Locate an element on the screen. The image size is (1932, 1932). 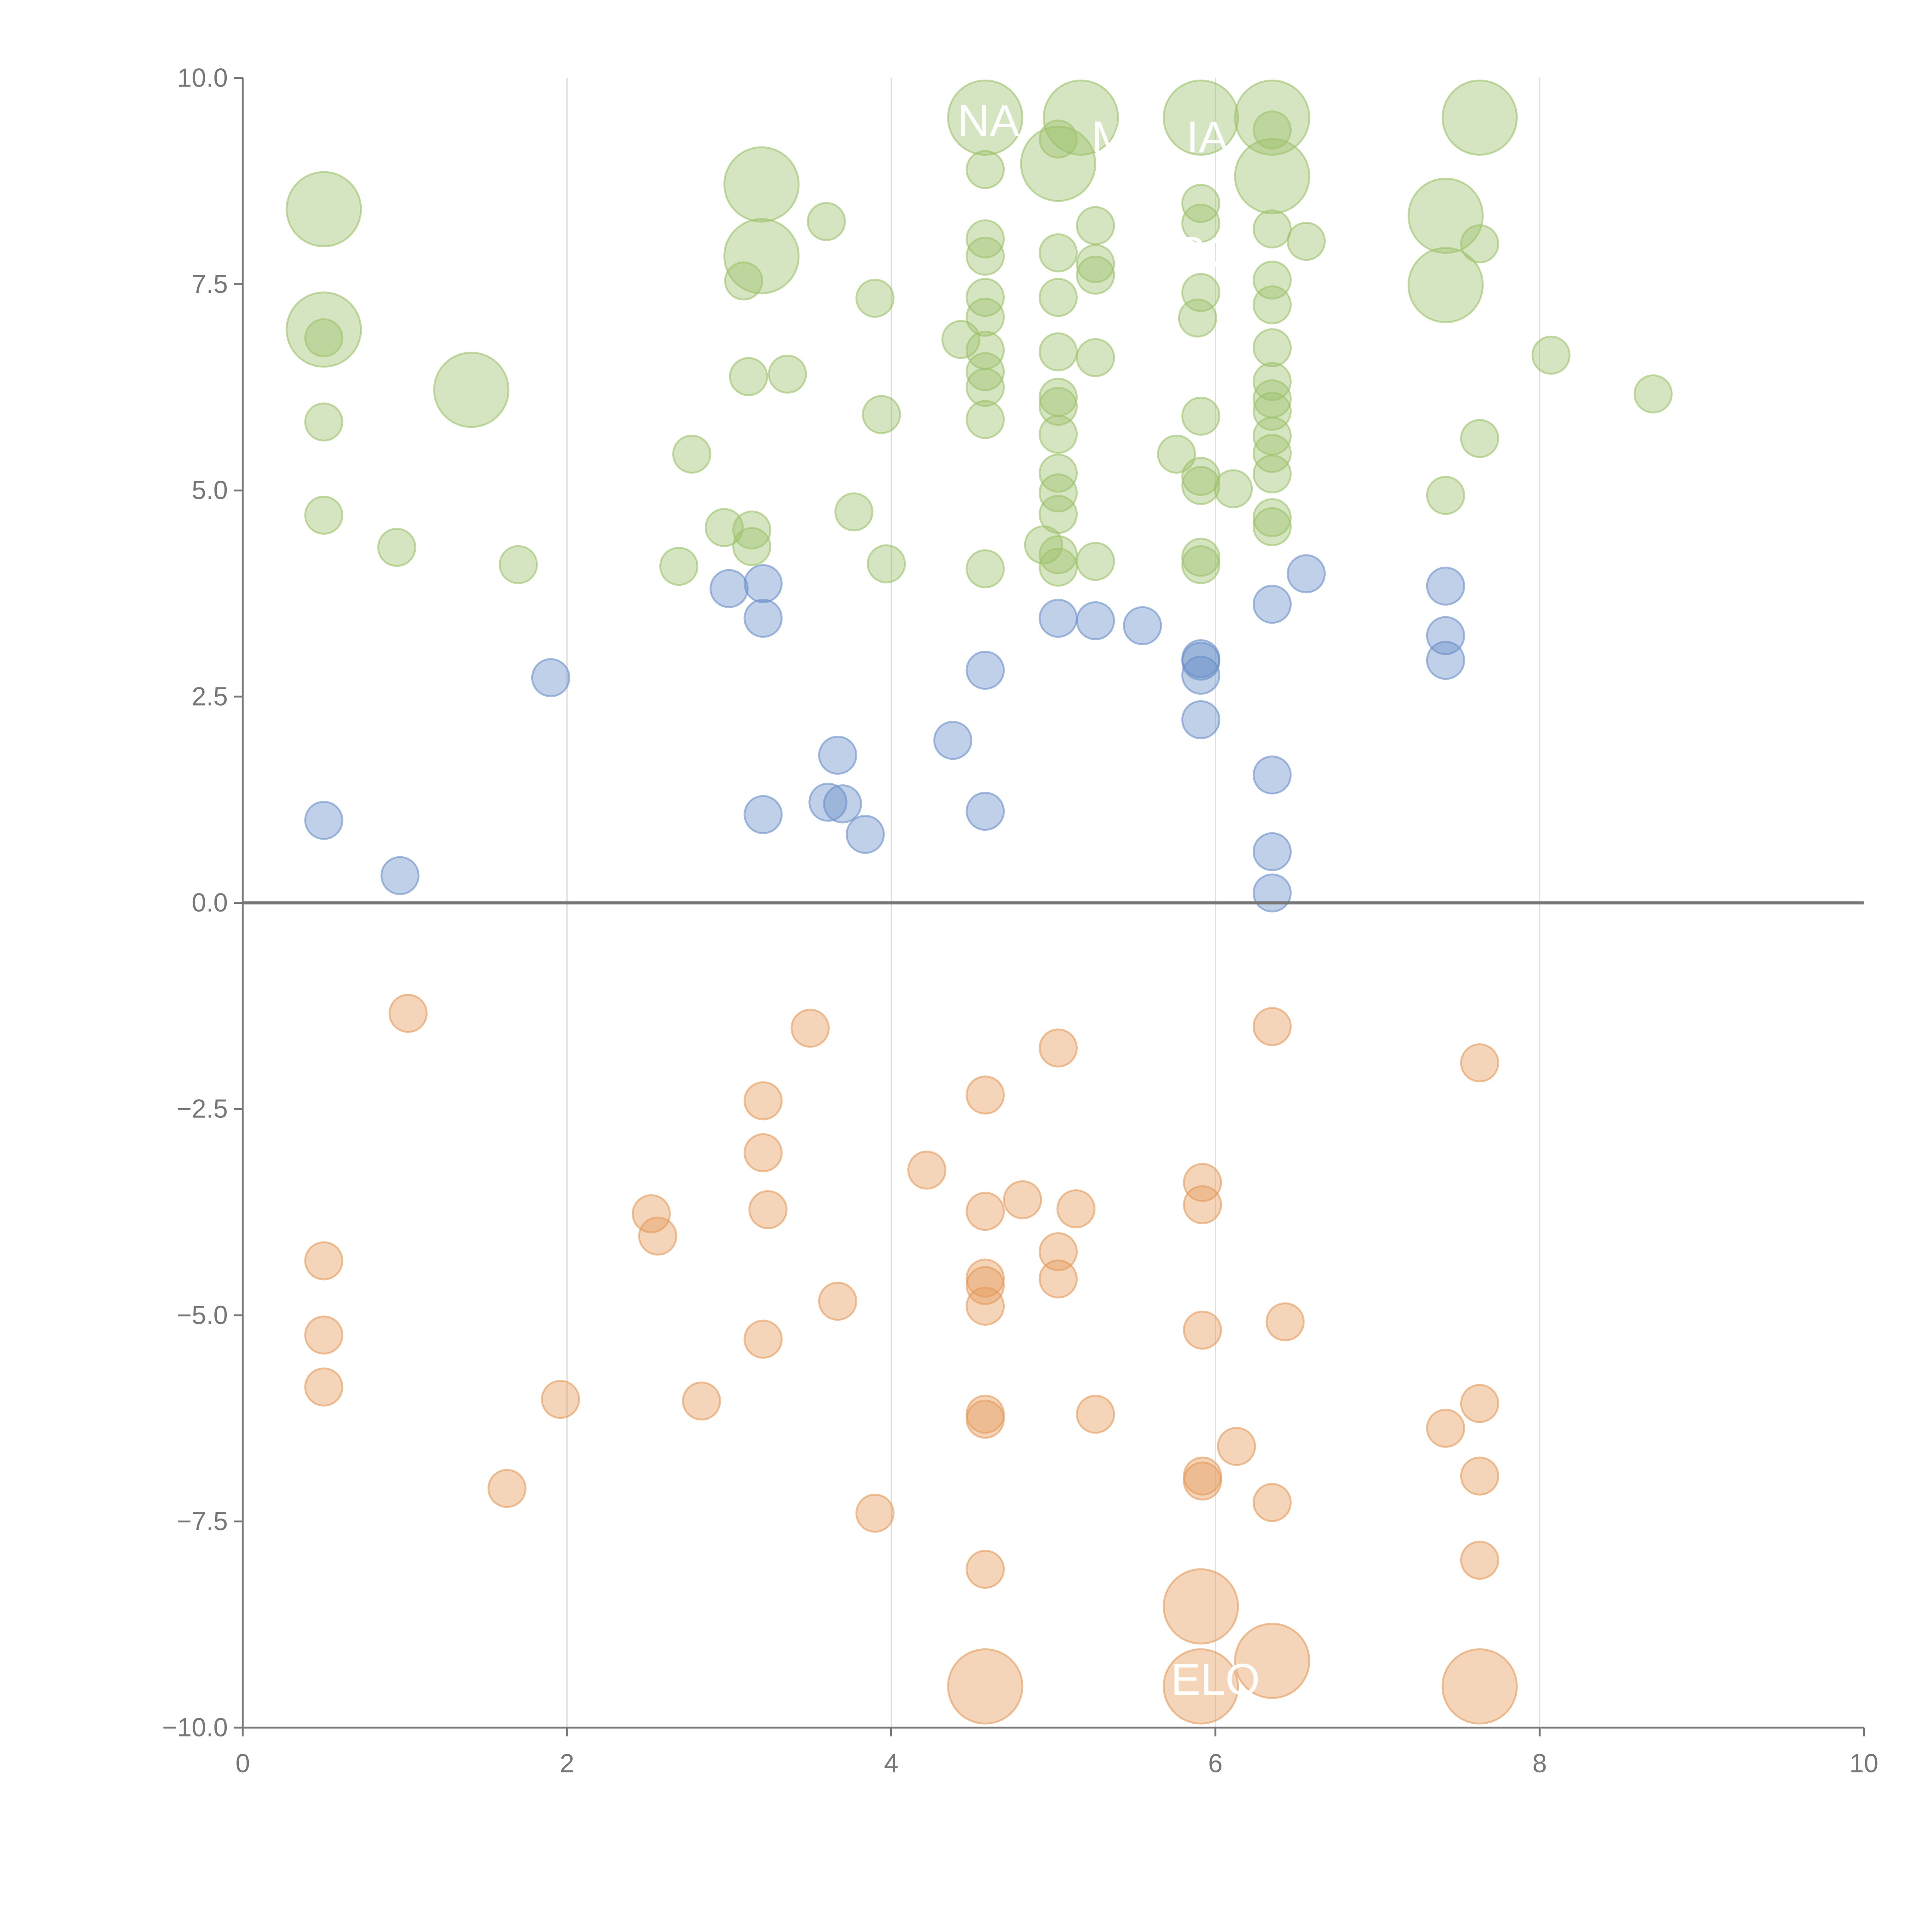
x-tick-label: 0 is located at coordinates (243, 1764).